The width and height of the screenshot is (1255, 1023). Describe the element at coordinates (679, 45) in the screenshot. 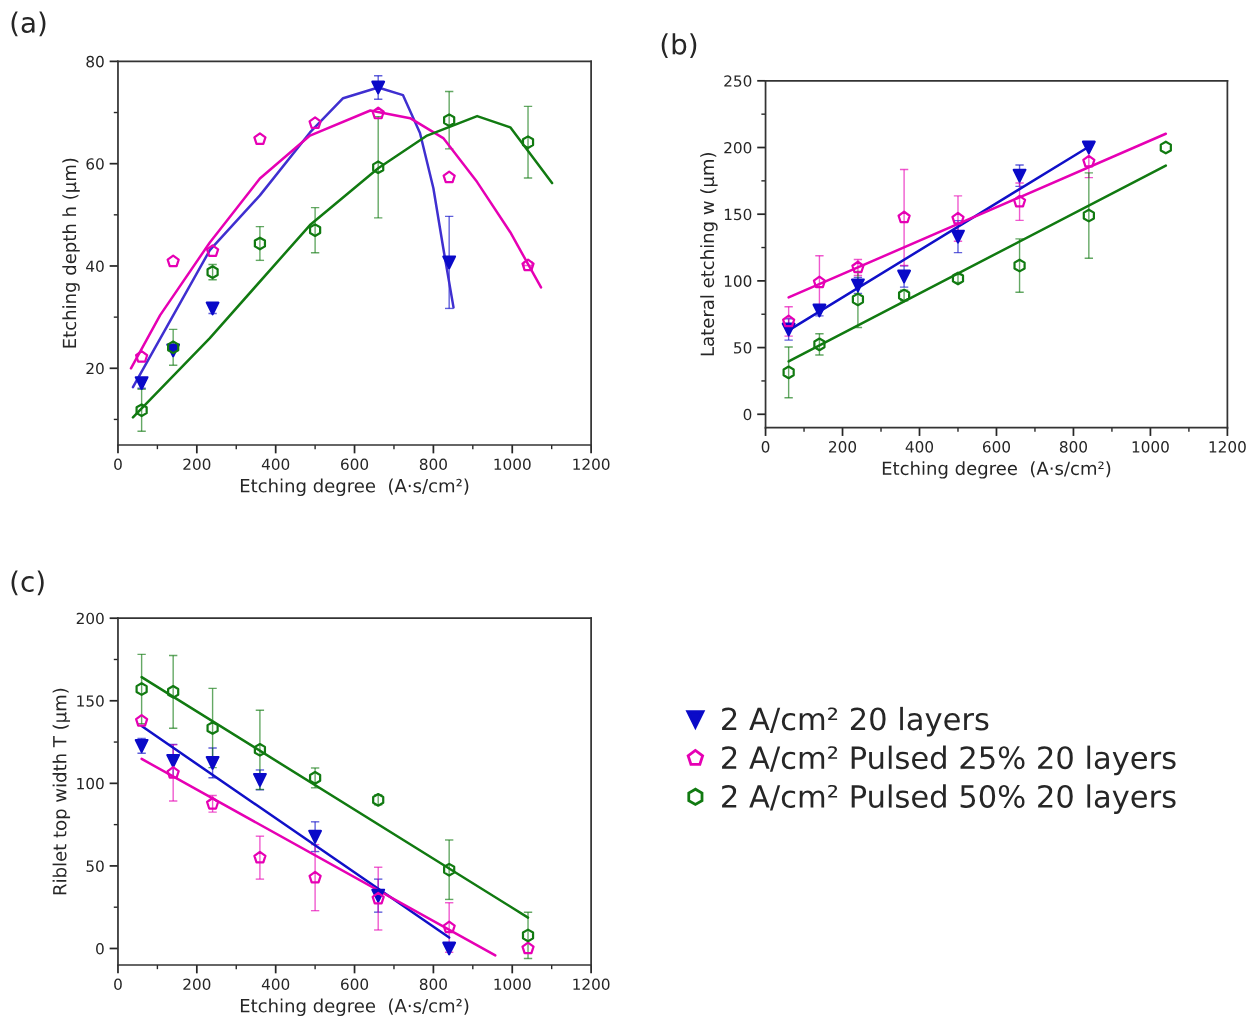

I see `chart-title: (b)` at that location.